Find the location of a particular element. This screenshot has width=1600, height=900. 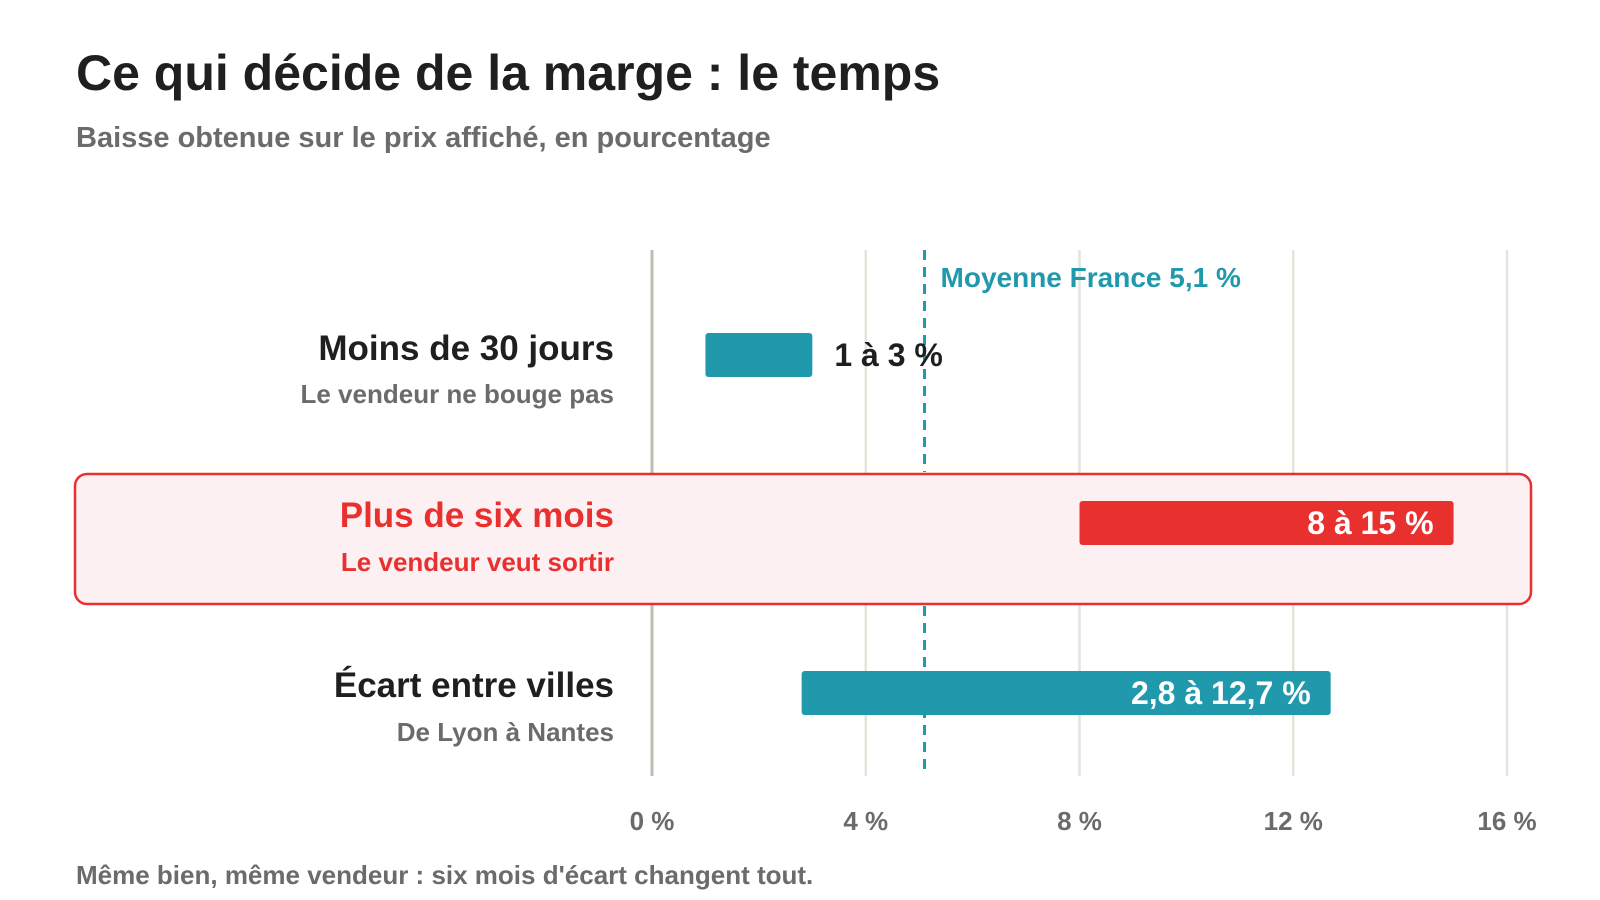

bar-value-label: 2,8 à 12,7 % is located at coordinates (1221, 693).